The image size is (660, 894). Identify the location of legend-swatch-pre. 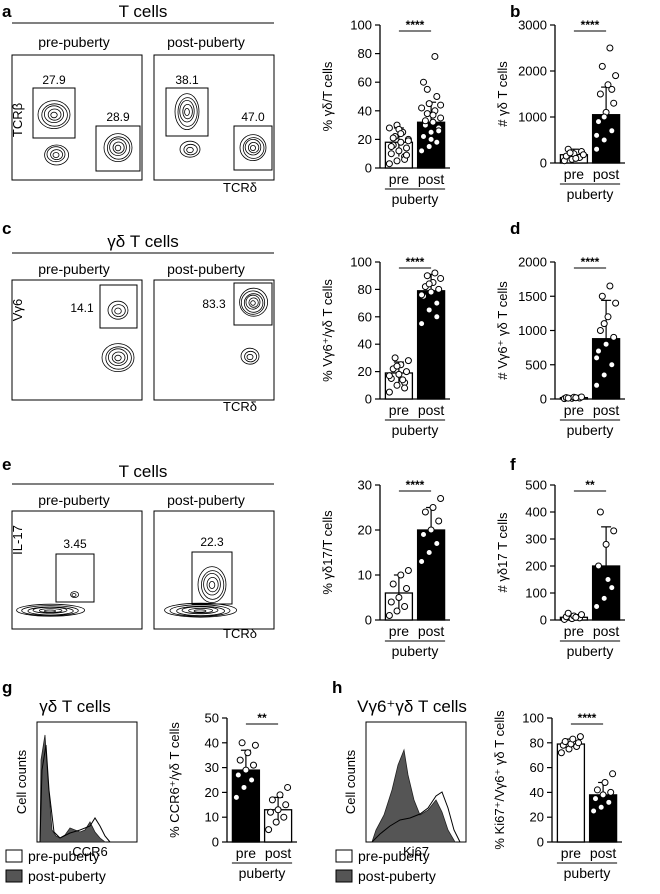
(14, 856).